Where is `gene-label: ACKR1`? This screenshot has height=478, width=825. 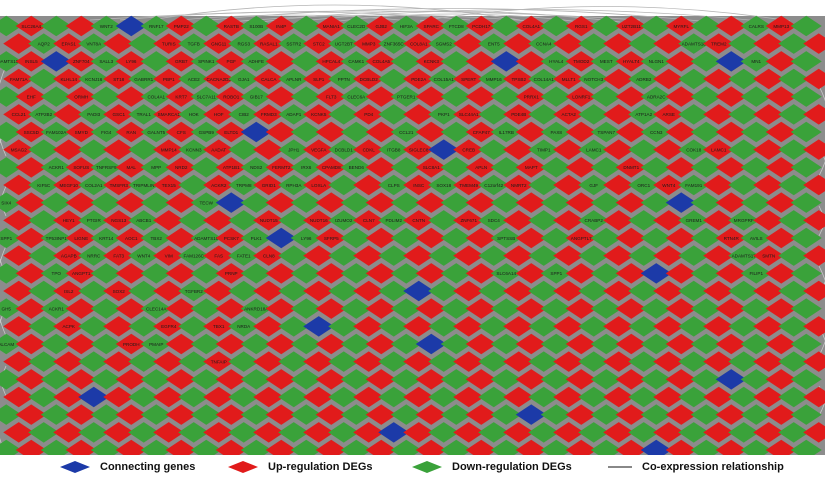 gene-label: ACKR1 is located at coordinates (57, 308).